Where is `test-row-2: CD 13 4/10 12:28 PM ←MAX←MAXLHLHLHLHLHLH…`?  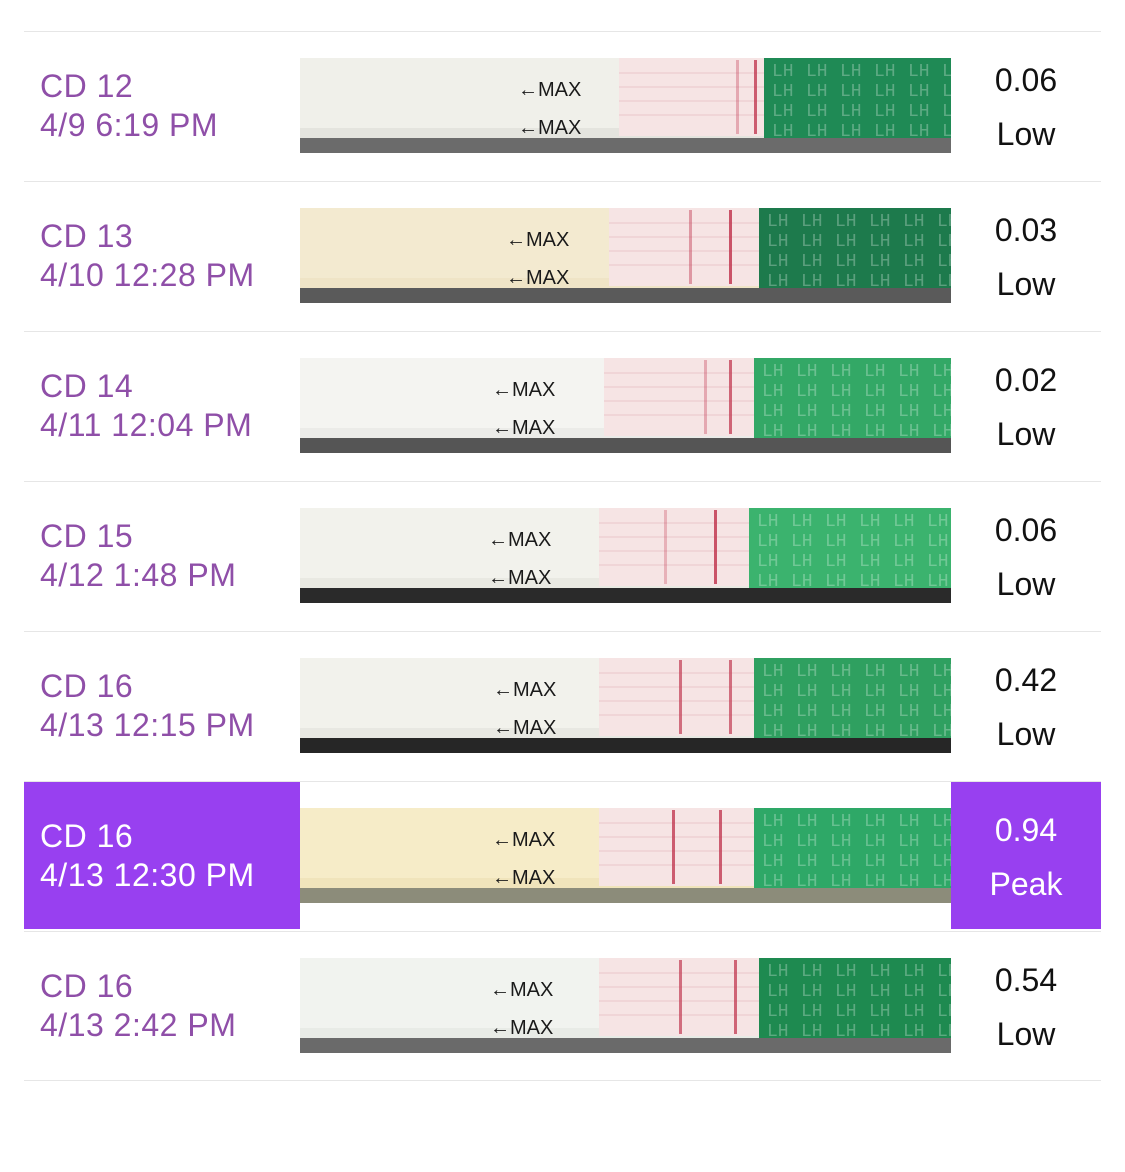
test-row-2: CD 13 4/10 12:28 PM ←MAX←MAXLHLHLHLHLHLH… is located at coordinates (562, 256).